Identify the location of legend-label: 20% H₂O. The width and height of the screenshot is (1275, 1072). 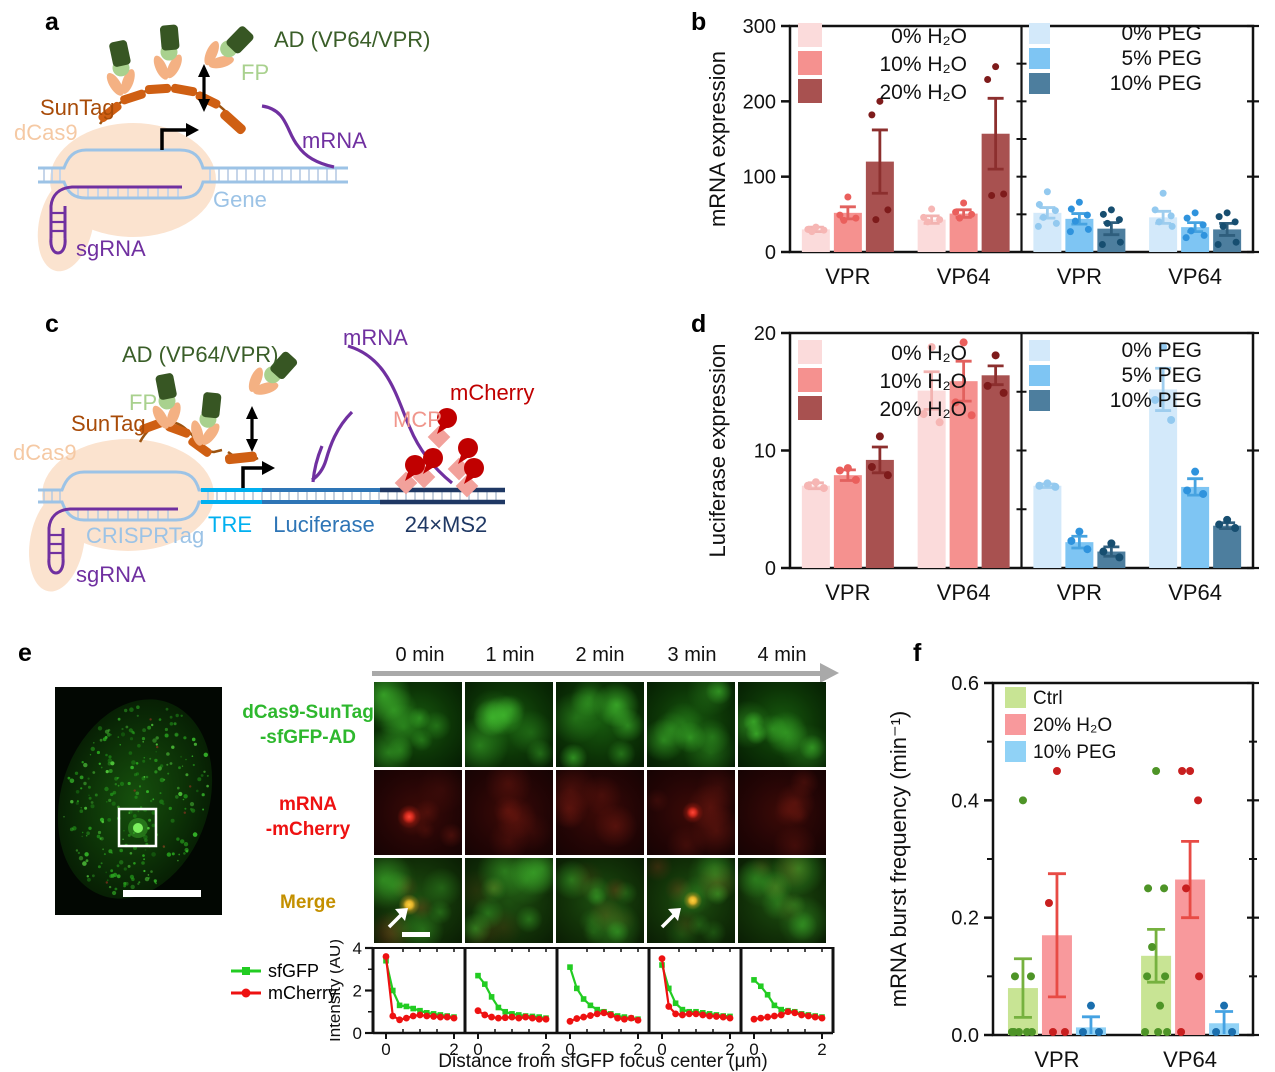
(923, 409).